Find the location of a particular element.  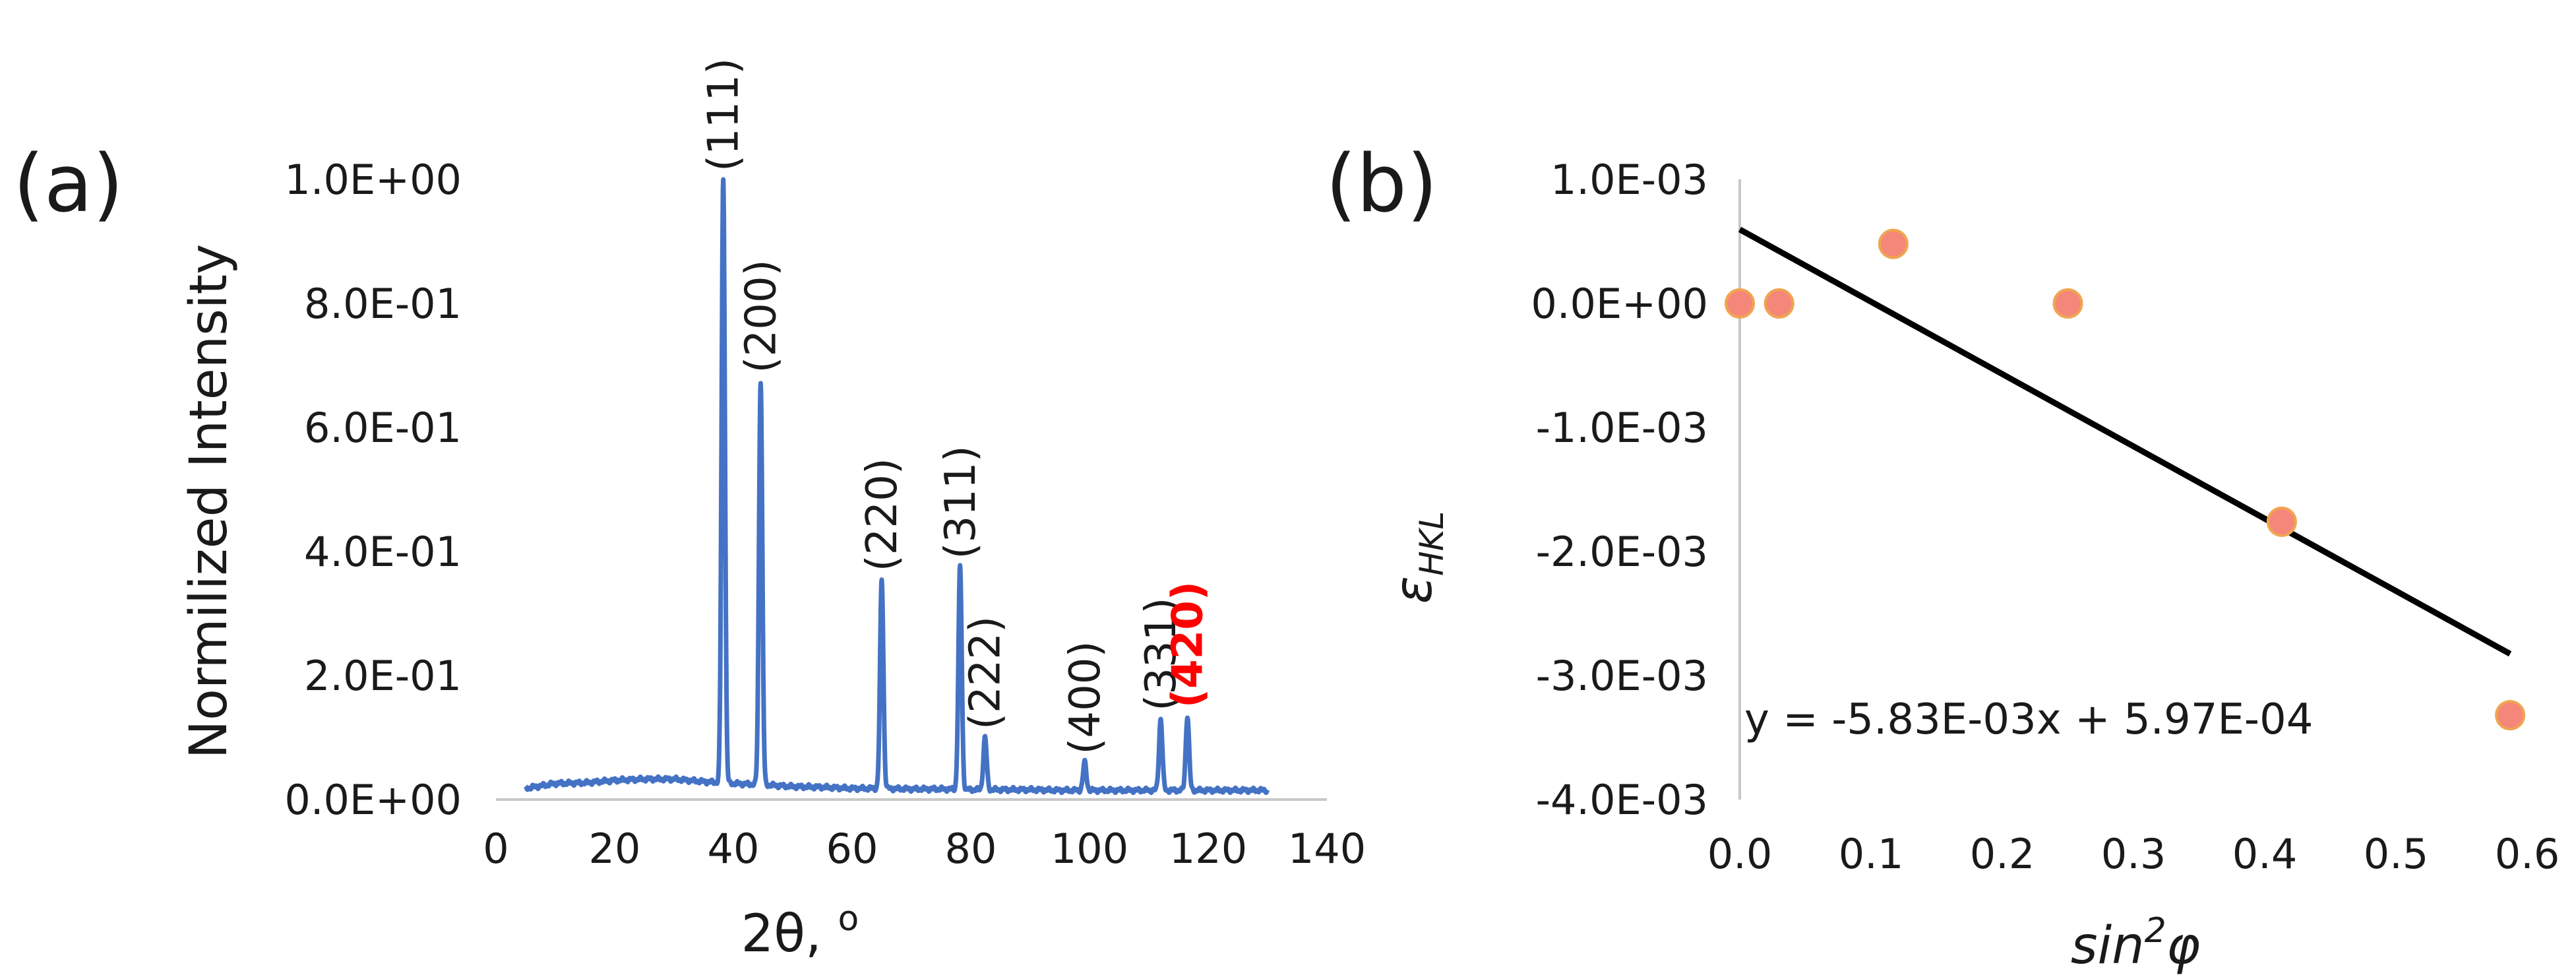

panel-b-label: (b) is located at coordinates (1382, 185).